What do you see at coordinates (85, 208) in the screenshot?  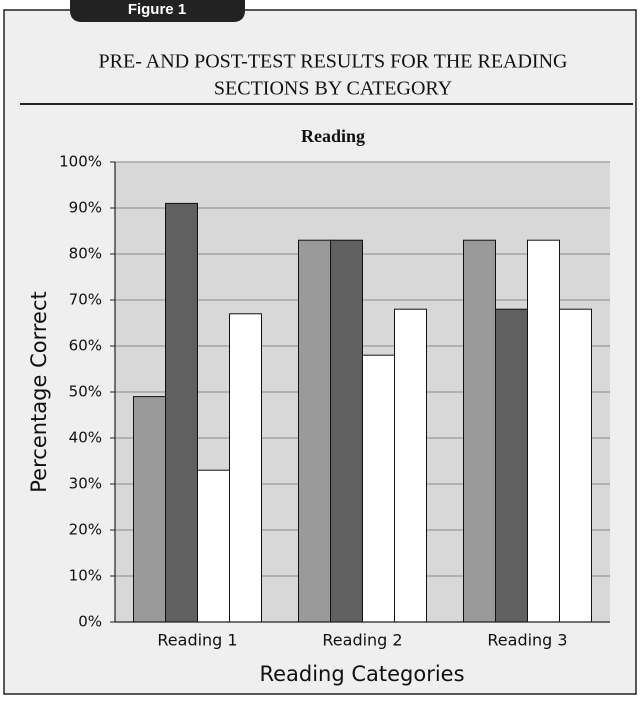 I see `y-tick-label: 90%` at bounding box center [85, 208].